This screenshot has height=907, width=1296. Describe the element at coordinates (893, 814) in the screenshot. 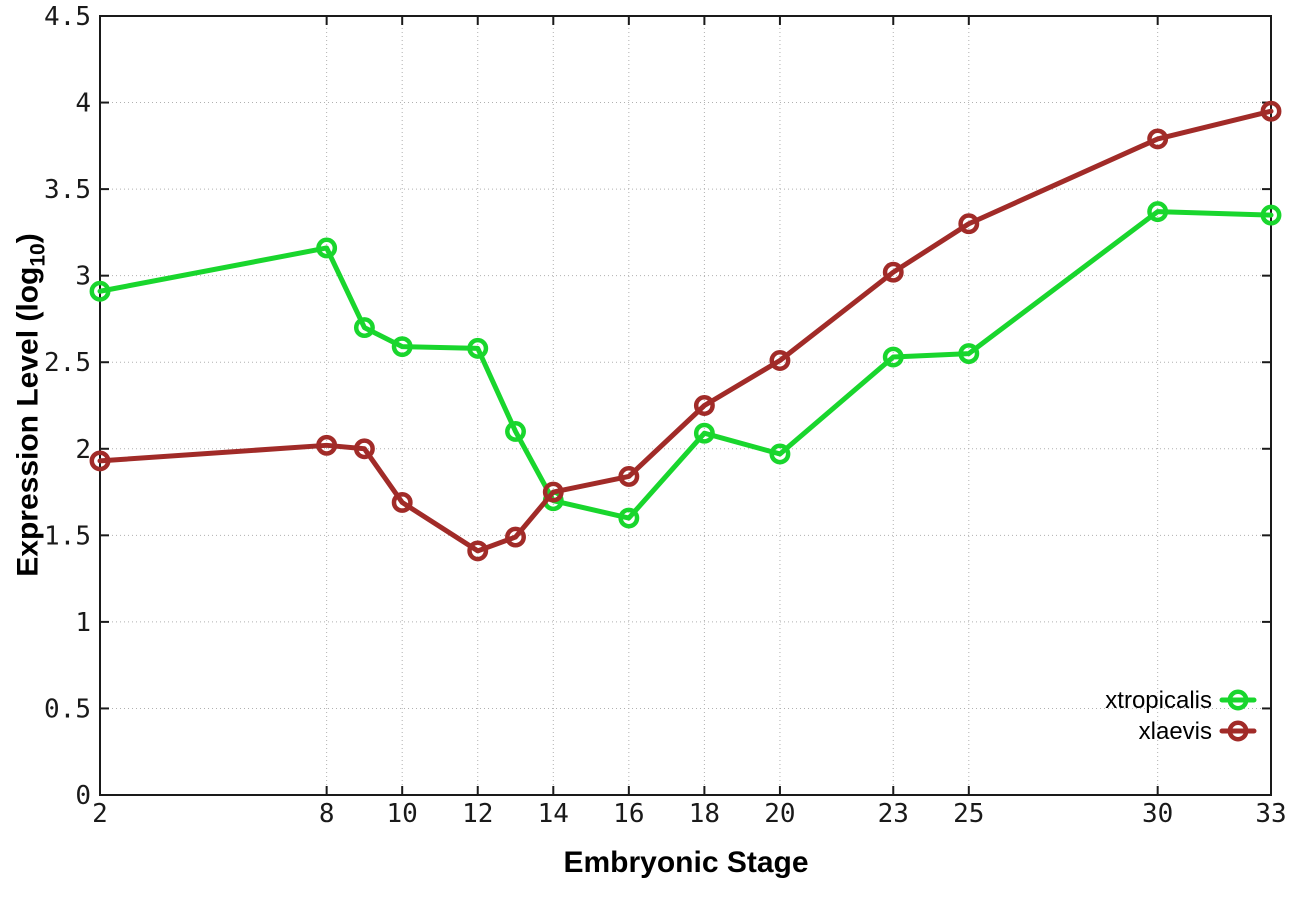

I see `x-tick-label: 23` at that location.